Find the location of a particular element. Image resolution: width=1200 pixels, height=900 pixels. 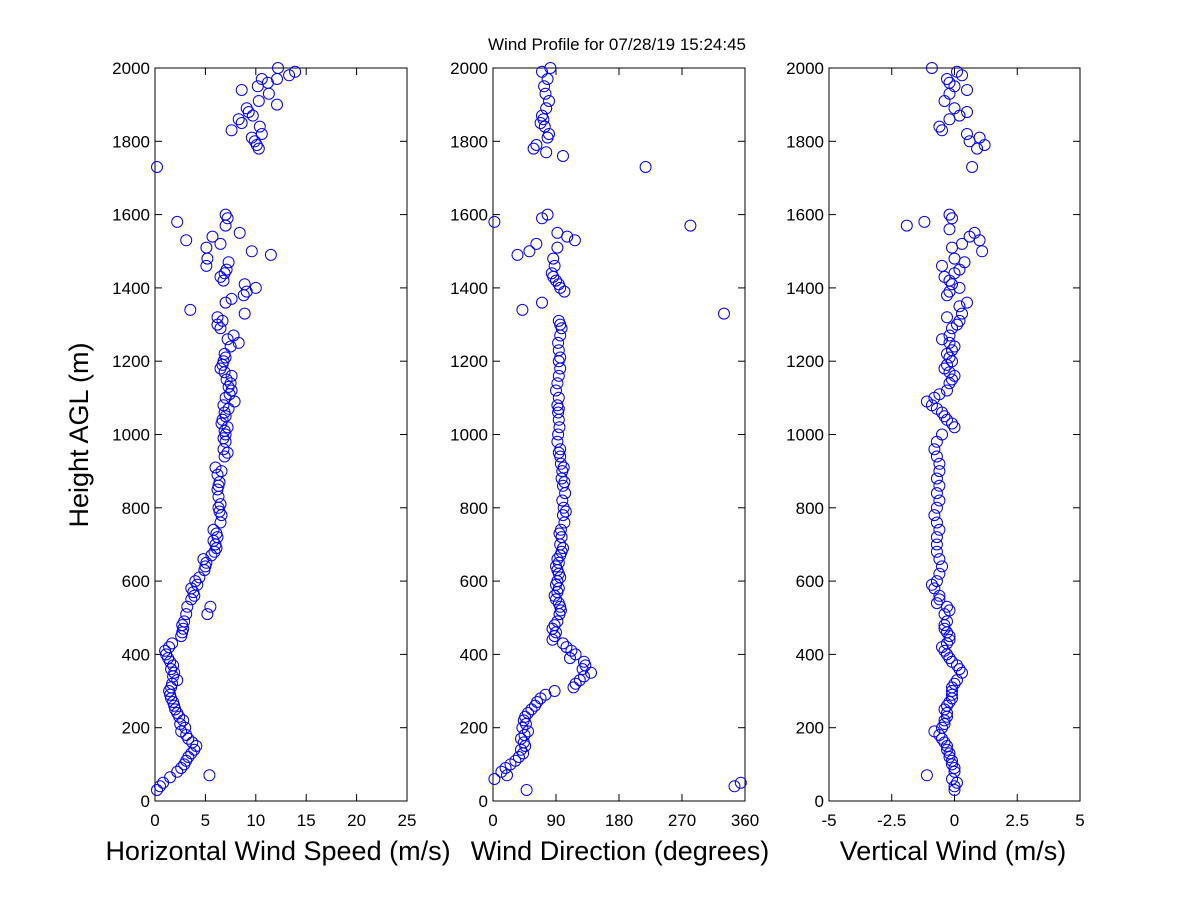

y-tick-label: 400 is located at coordinates (810, 654).